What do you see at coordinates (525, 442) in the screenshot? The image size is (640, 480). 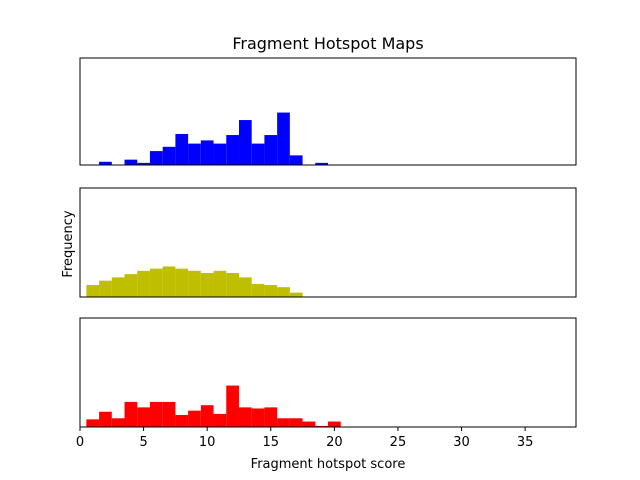 I see `x-tick-label: 35` at bounding box center [525, 442].